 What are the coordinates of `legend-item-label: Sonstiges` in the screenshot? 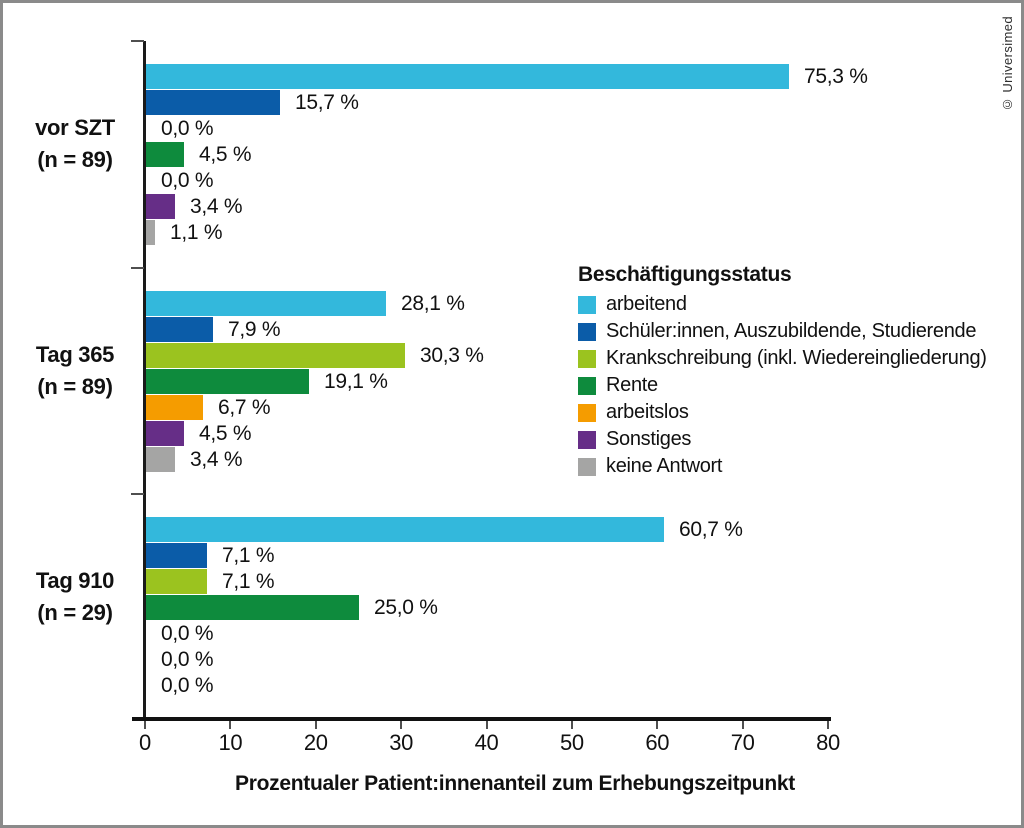 It's located at (649, 439).